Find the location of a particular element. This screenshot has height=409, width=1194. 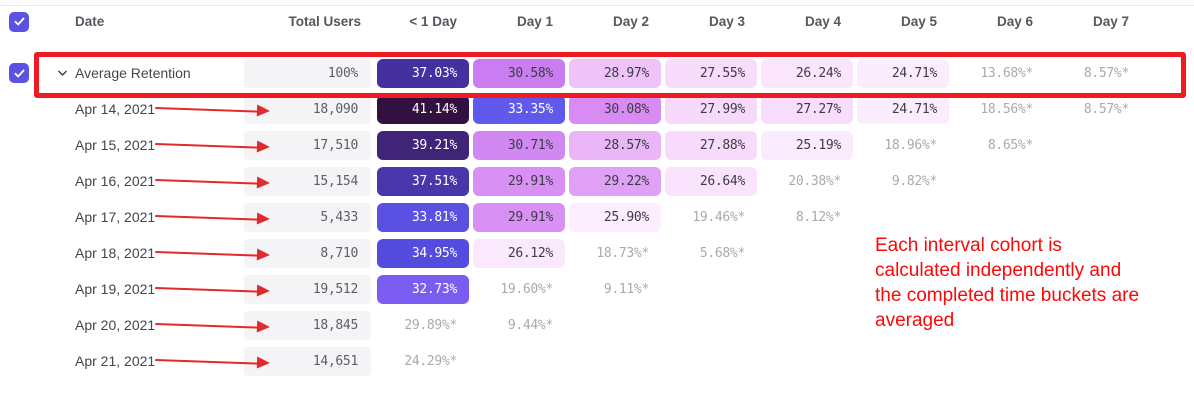

day-cell-slot: 19.46%* is located at coordinates (711, 217).